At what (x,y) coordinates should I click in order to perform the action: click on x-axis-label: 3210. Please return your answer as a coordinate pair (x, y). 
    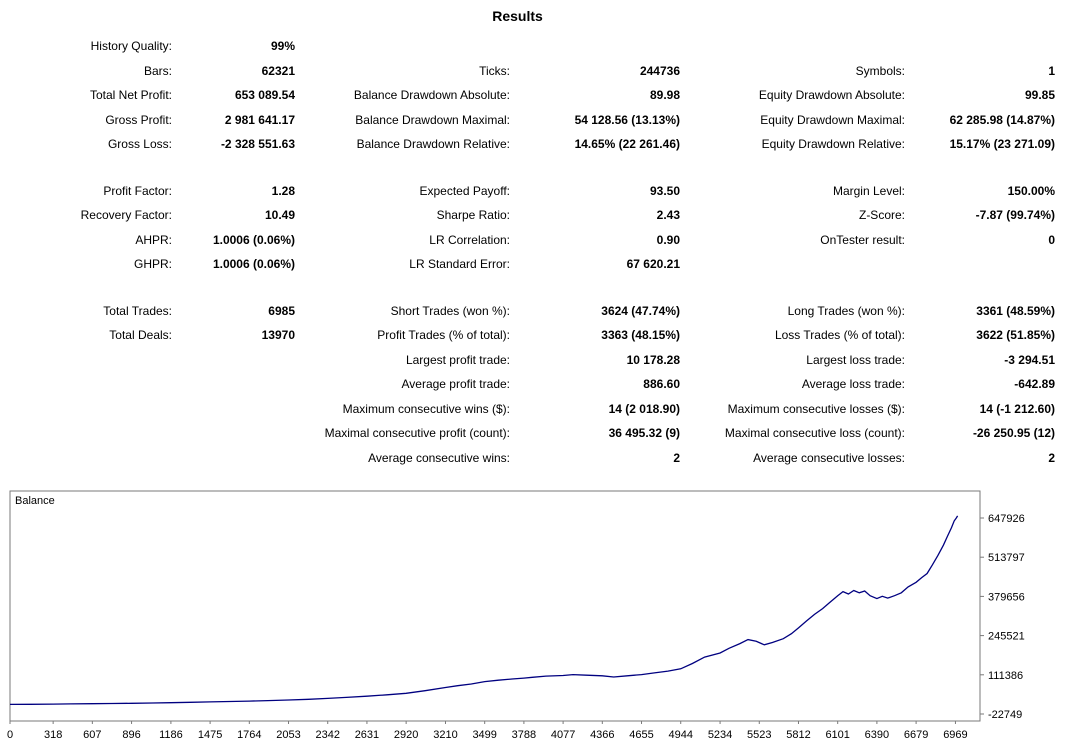
    Looking at the image, I should click on (445, 735).